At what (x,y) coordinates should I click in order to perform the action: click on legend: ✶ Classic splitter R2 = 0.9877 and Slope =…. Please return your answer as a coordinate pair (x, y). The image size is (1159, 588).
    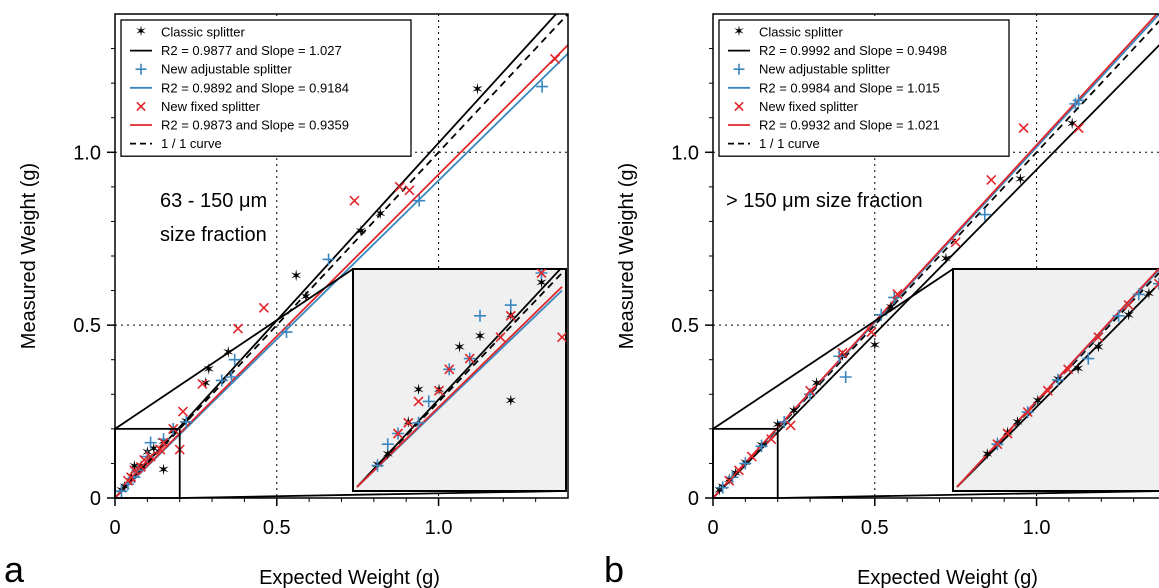
    Looking at the image, I should click on (266, 88).